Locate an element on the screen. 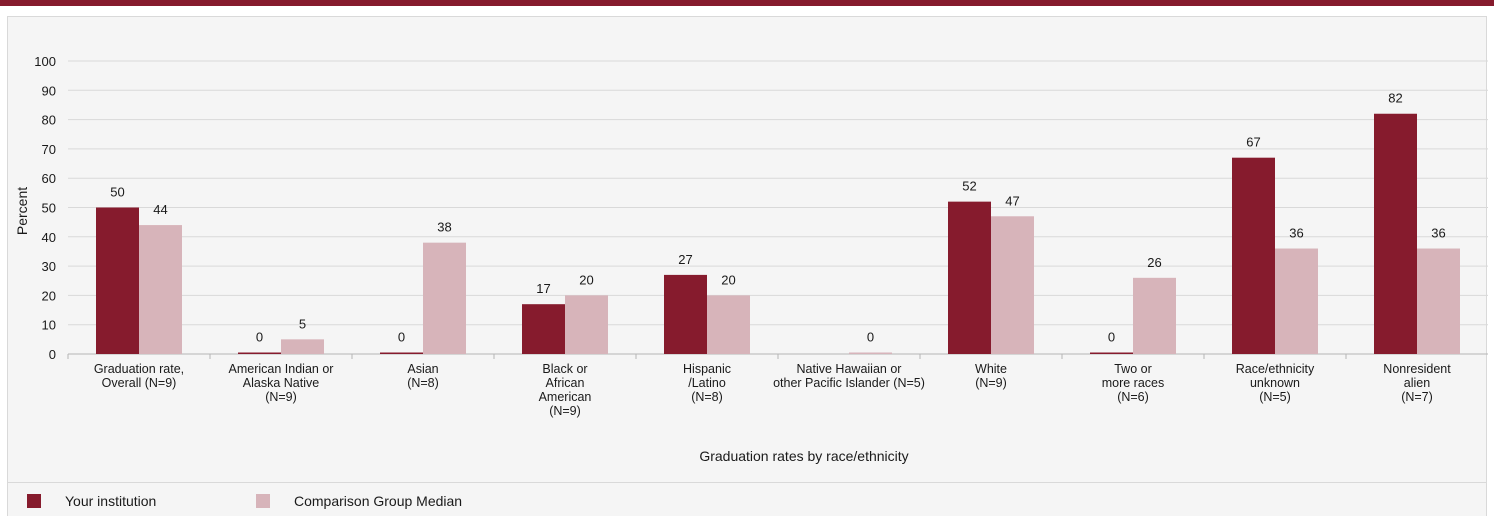 The image size is (1494, 516). y-tick-label: 10 is located at coordinates (49, 325).